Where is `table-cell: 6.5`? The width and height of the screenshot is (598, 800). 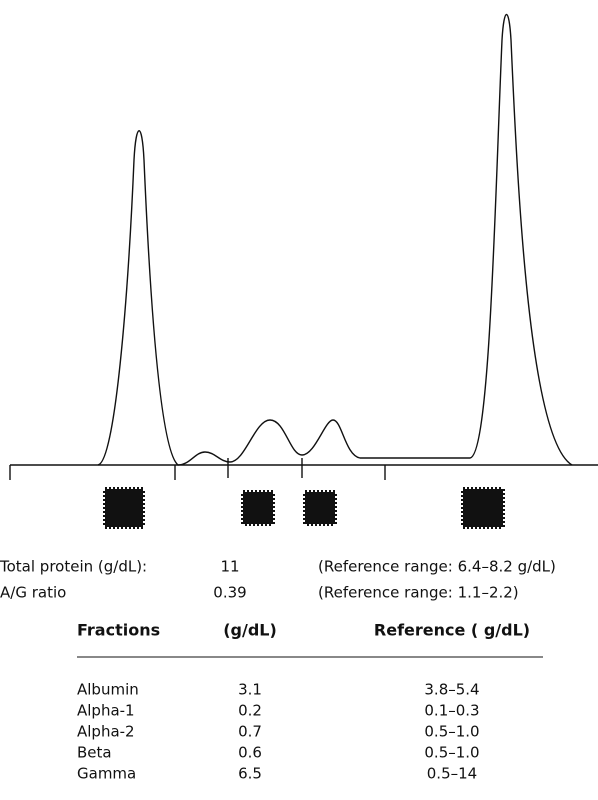
table-cell: 6.5 is located at coordinates (250, 774).